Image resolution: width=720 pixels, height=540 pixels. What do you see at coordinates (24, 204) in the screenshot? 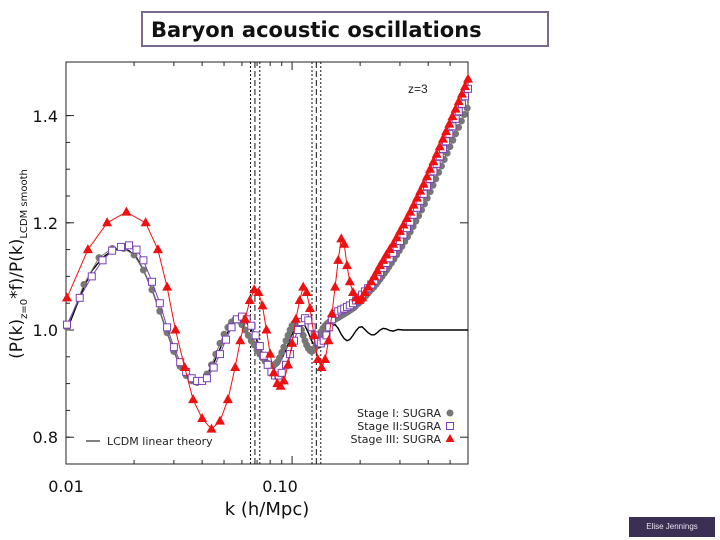
I see `ylabel-sub-smooth: LCDM smooth` at bounding box center [24, 204].